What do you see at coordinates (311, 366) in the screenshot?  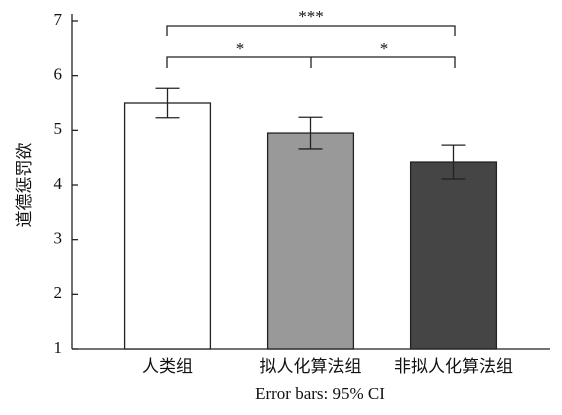 I see `x-tick-label: 拟人化算法组` at bounding box center [311, 366].